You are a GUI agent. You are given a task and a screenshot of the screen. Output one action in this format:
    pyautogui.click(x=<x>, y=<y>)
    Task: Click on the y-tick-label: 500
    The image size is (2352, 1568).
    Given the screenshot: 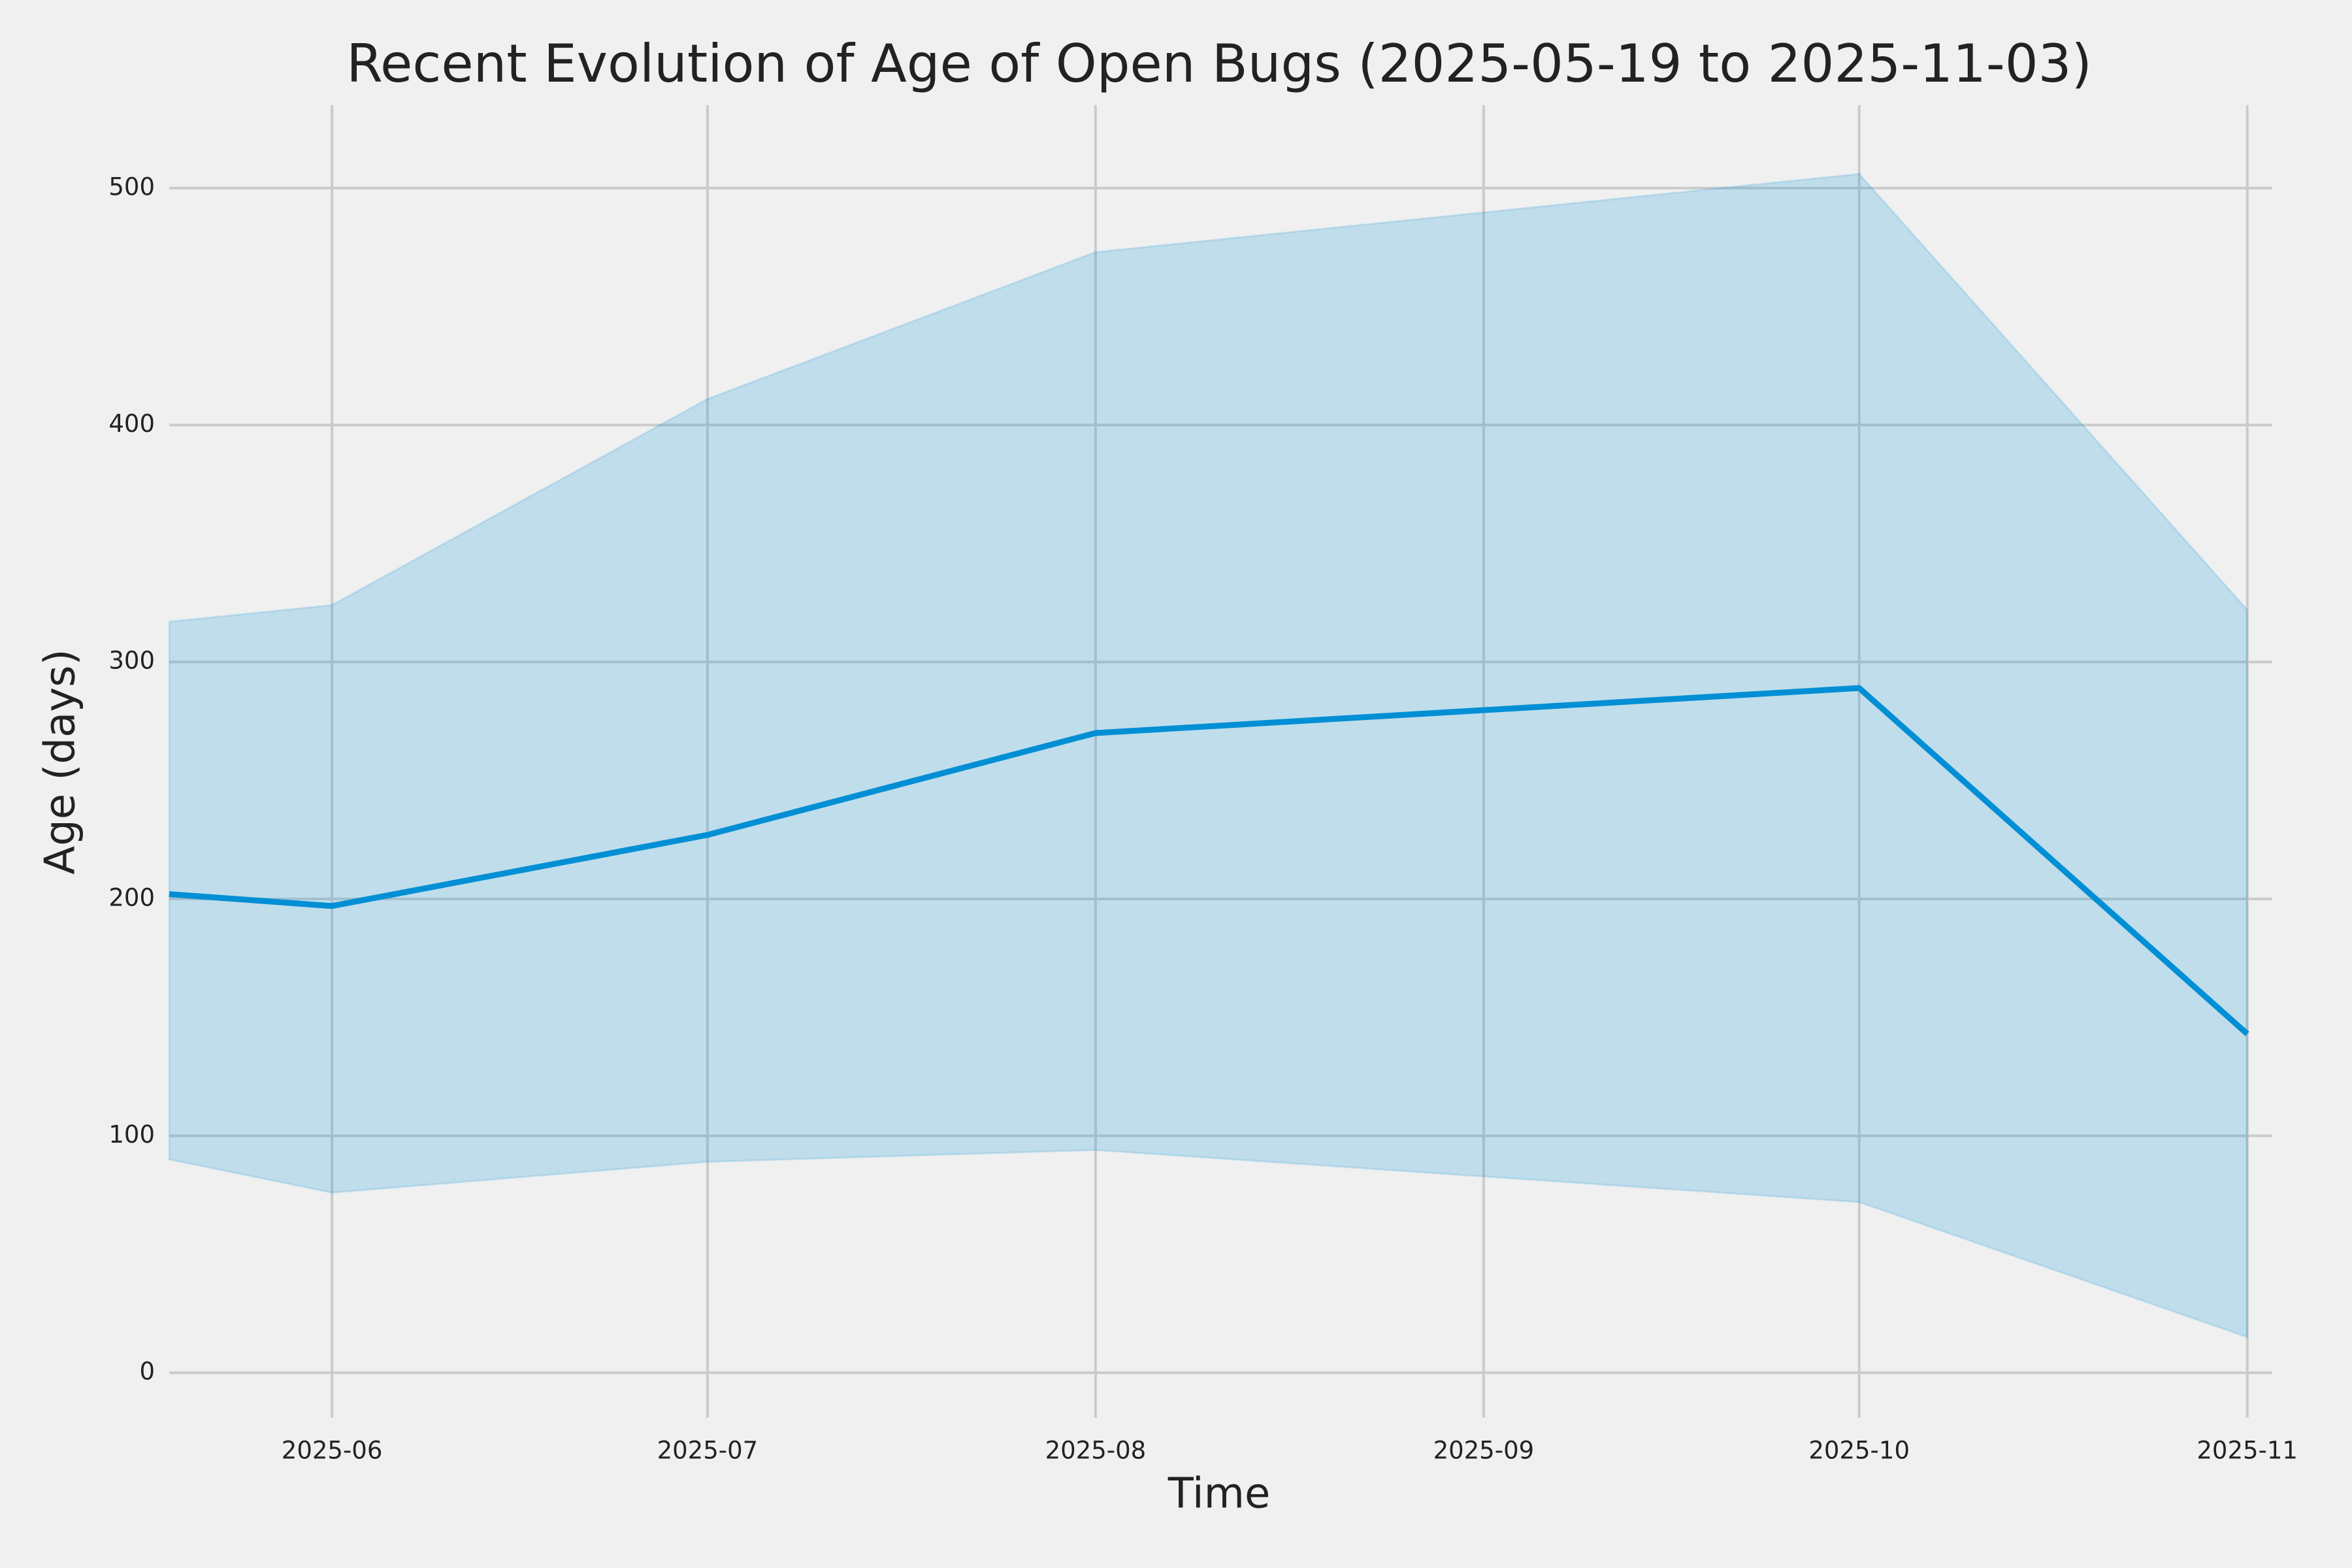 What is the action you would take?
    pyautogui.click(x=131, y=186)
    